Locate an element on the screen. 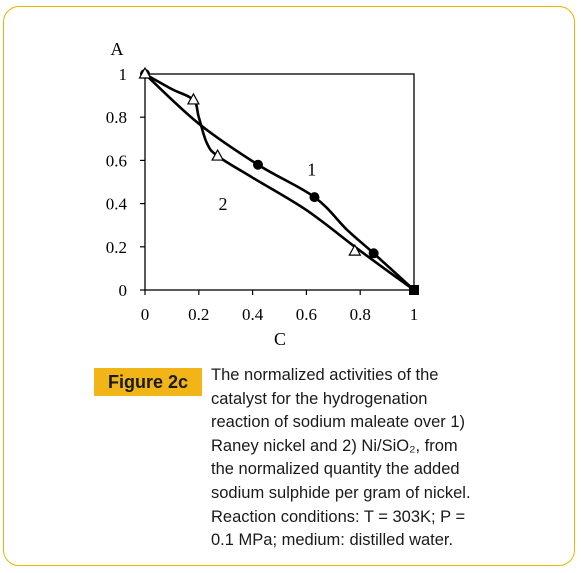 Image resolution: width=581 pixels, height=573 pixels. caption-line: Raney nickel and 2) Ni/SiO₂, from is located at coordinates (334, 445).